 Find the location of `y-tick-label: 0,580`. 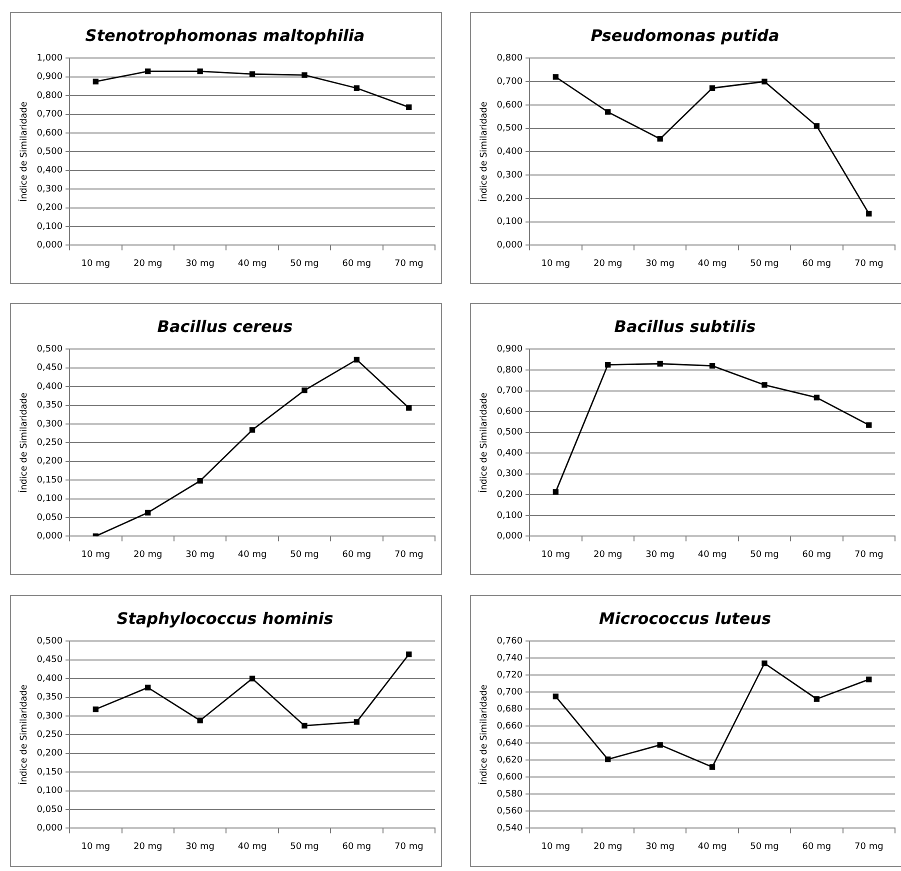

y-tick-label: 0,580 is located at coordinates (509, 795).